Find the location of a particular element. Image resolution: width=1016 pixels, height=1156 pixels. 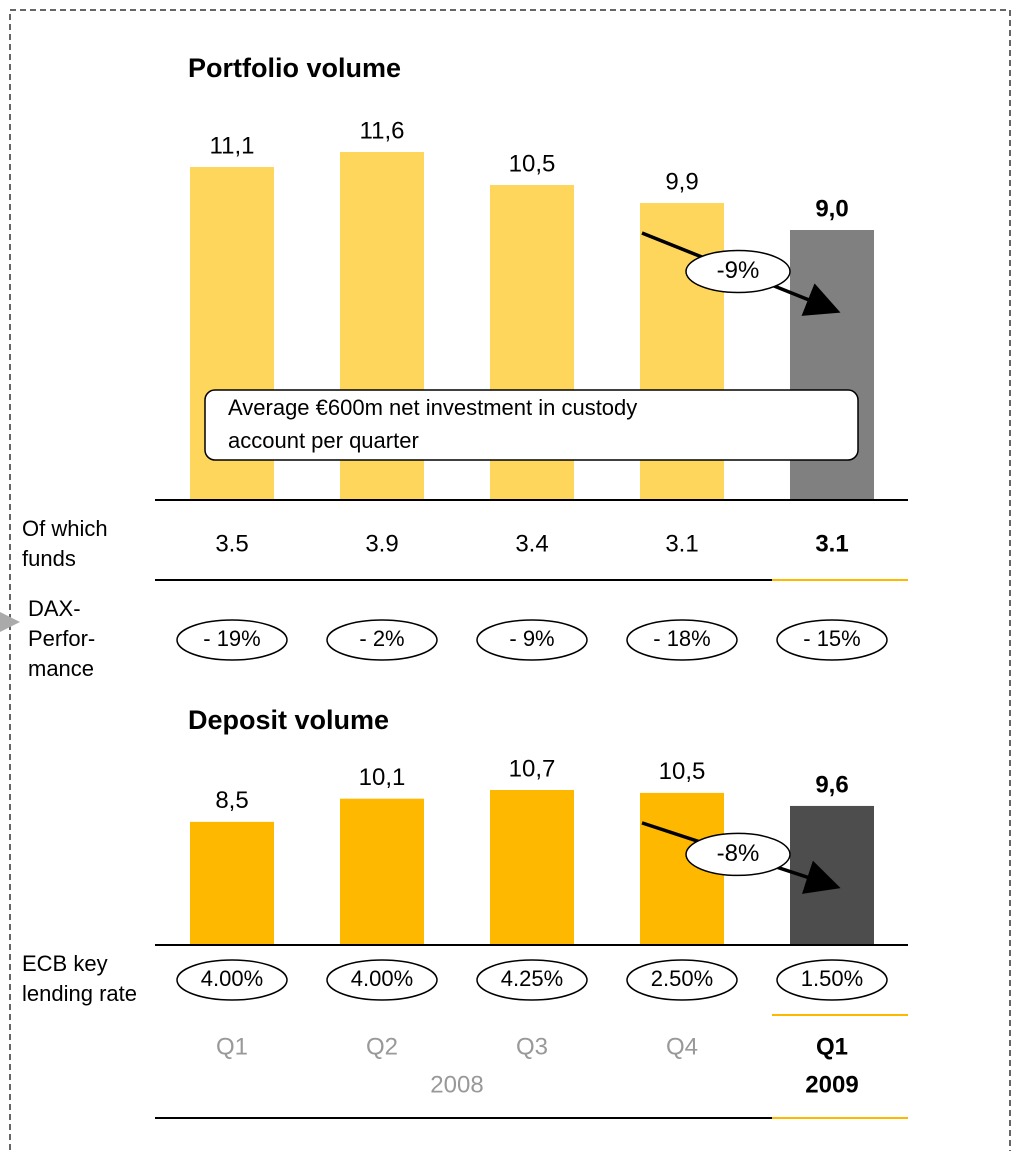

row-value: - 9% is located at coordinates (531, 638).